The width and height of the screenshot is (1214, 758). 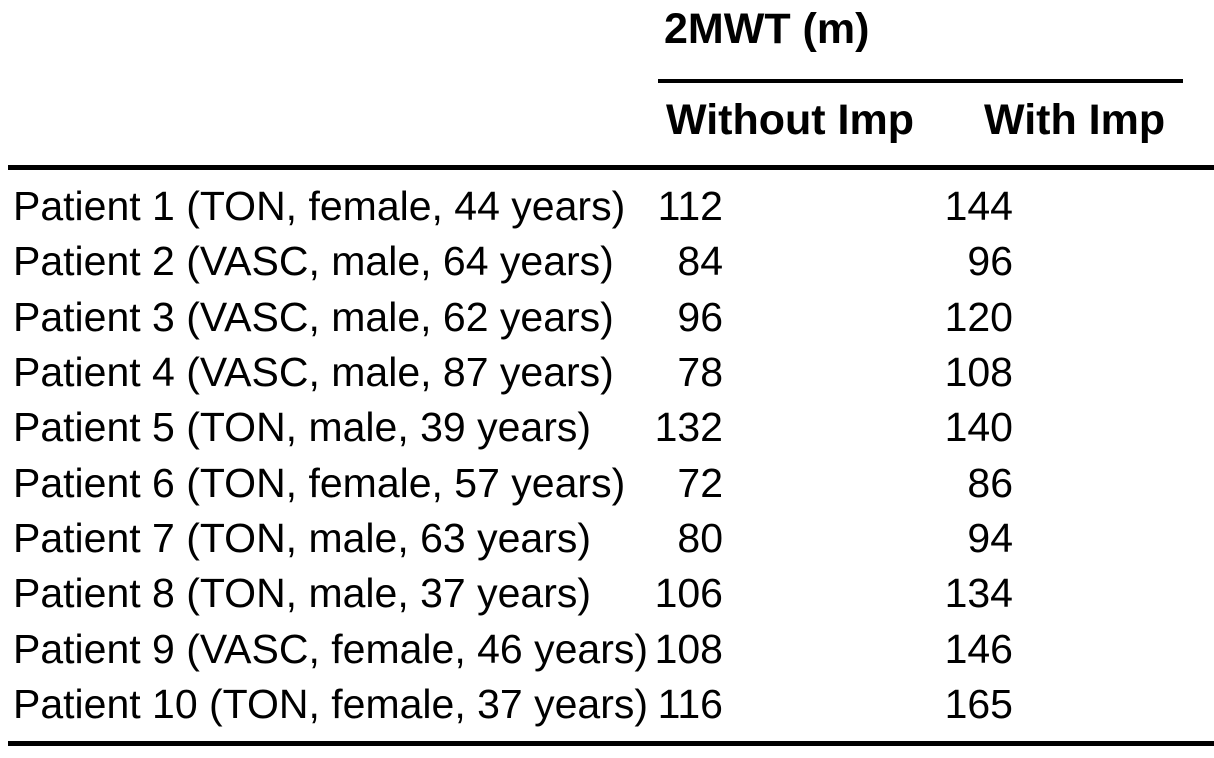 I want to click on with-imp-value: 140, so click(x=978, y=427).